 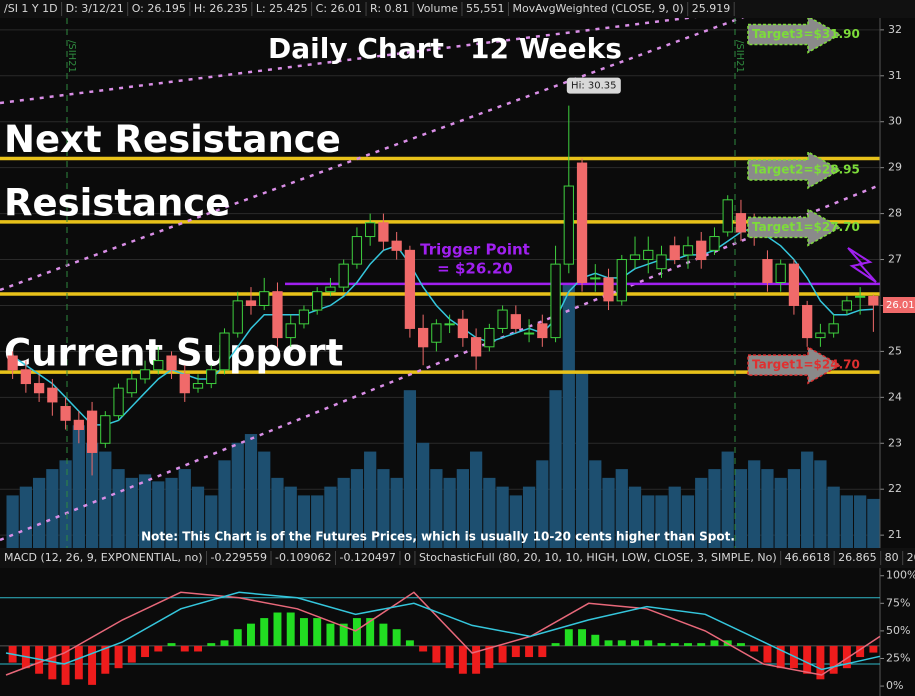 What do you see at coordinates (895, 29) in the screenshot?
I see `y-tick-label: 32` at bounding box center [895, 29].